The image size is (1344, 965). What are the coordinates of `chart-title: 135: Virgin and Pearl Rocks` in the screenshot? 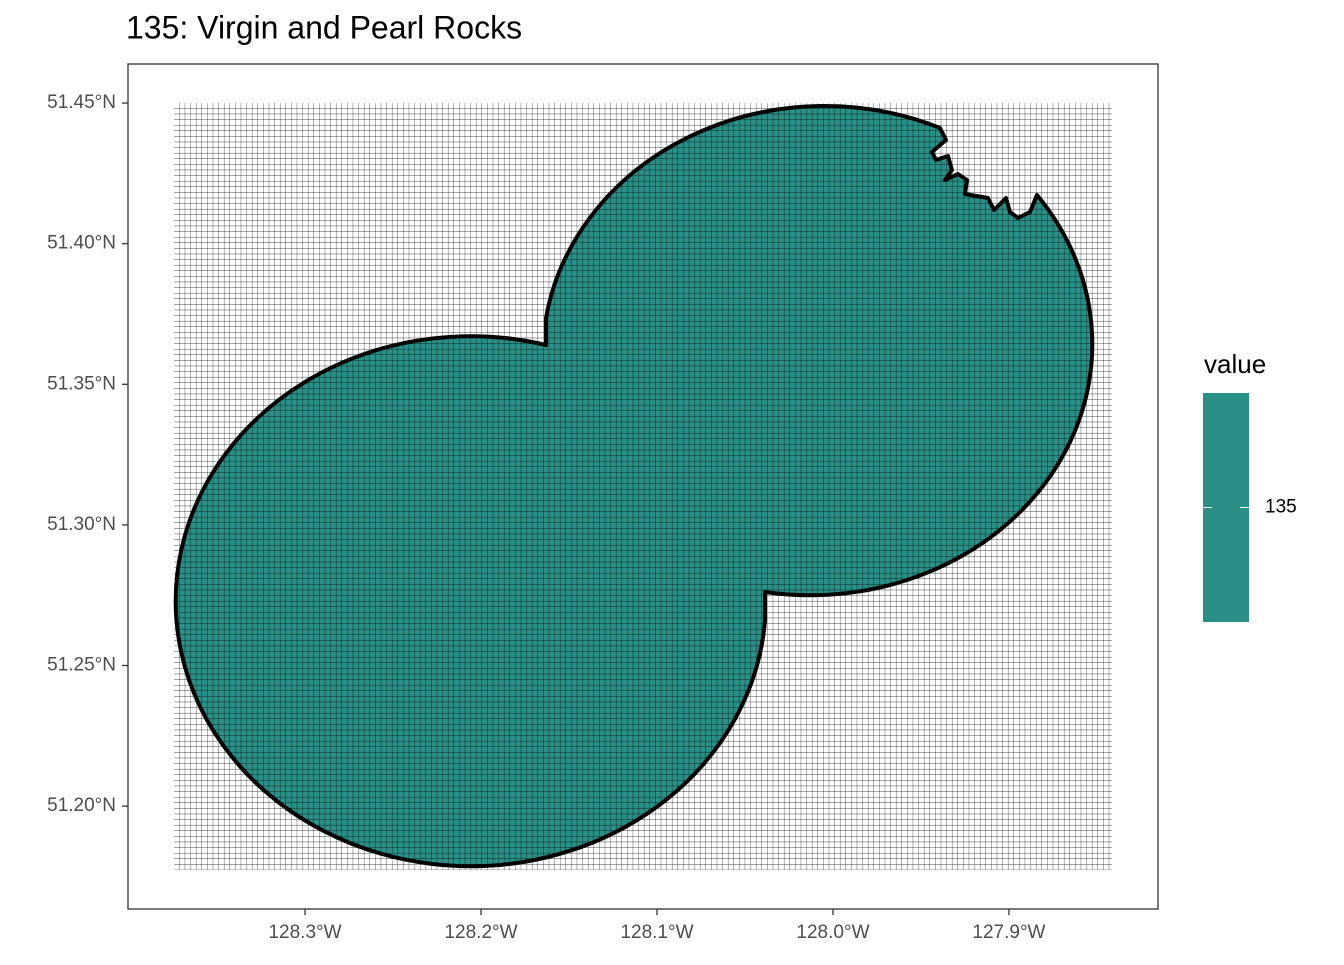 It's located at (324, 27).